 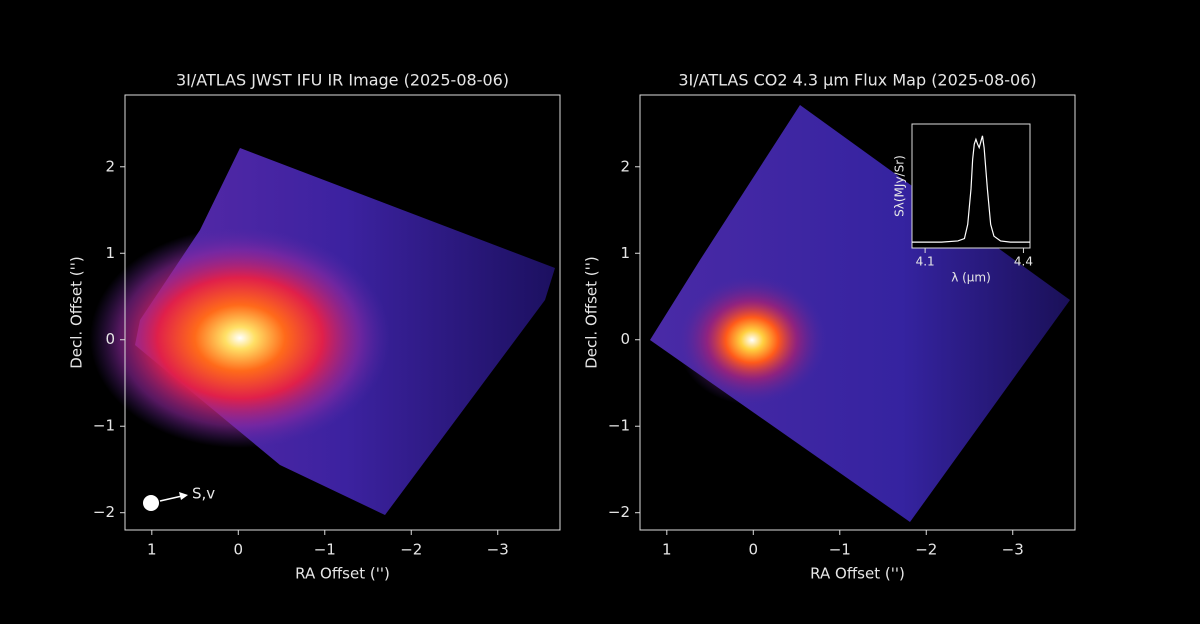 I want to click on annotation: S,v, so click(x=203, y=494).